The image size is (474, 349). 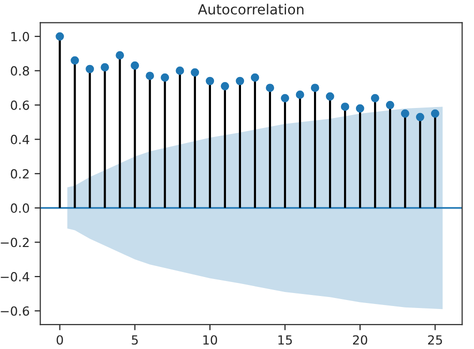 I want to click on x-tick-label: 0, so click(x=59, y=340).